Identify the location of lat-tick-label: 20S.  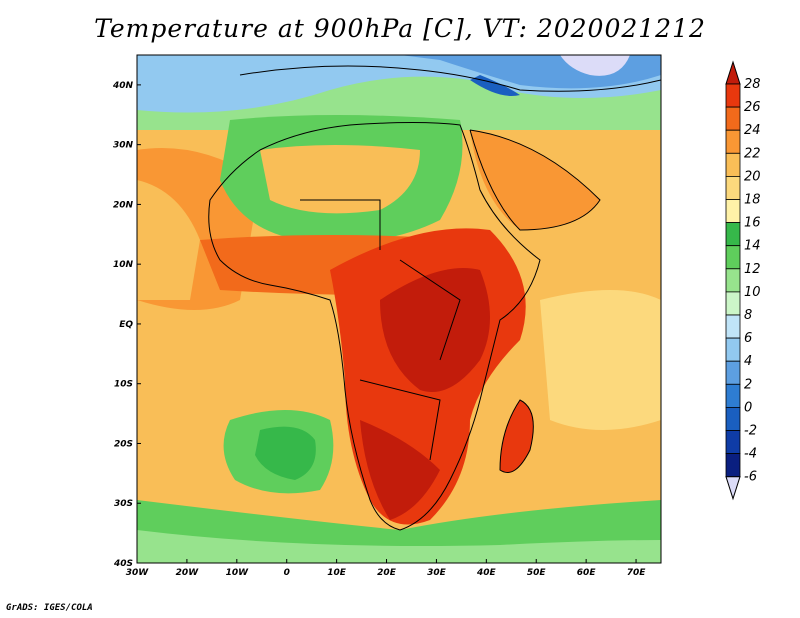
(123, 444).